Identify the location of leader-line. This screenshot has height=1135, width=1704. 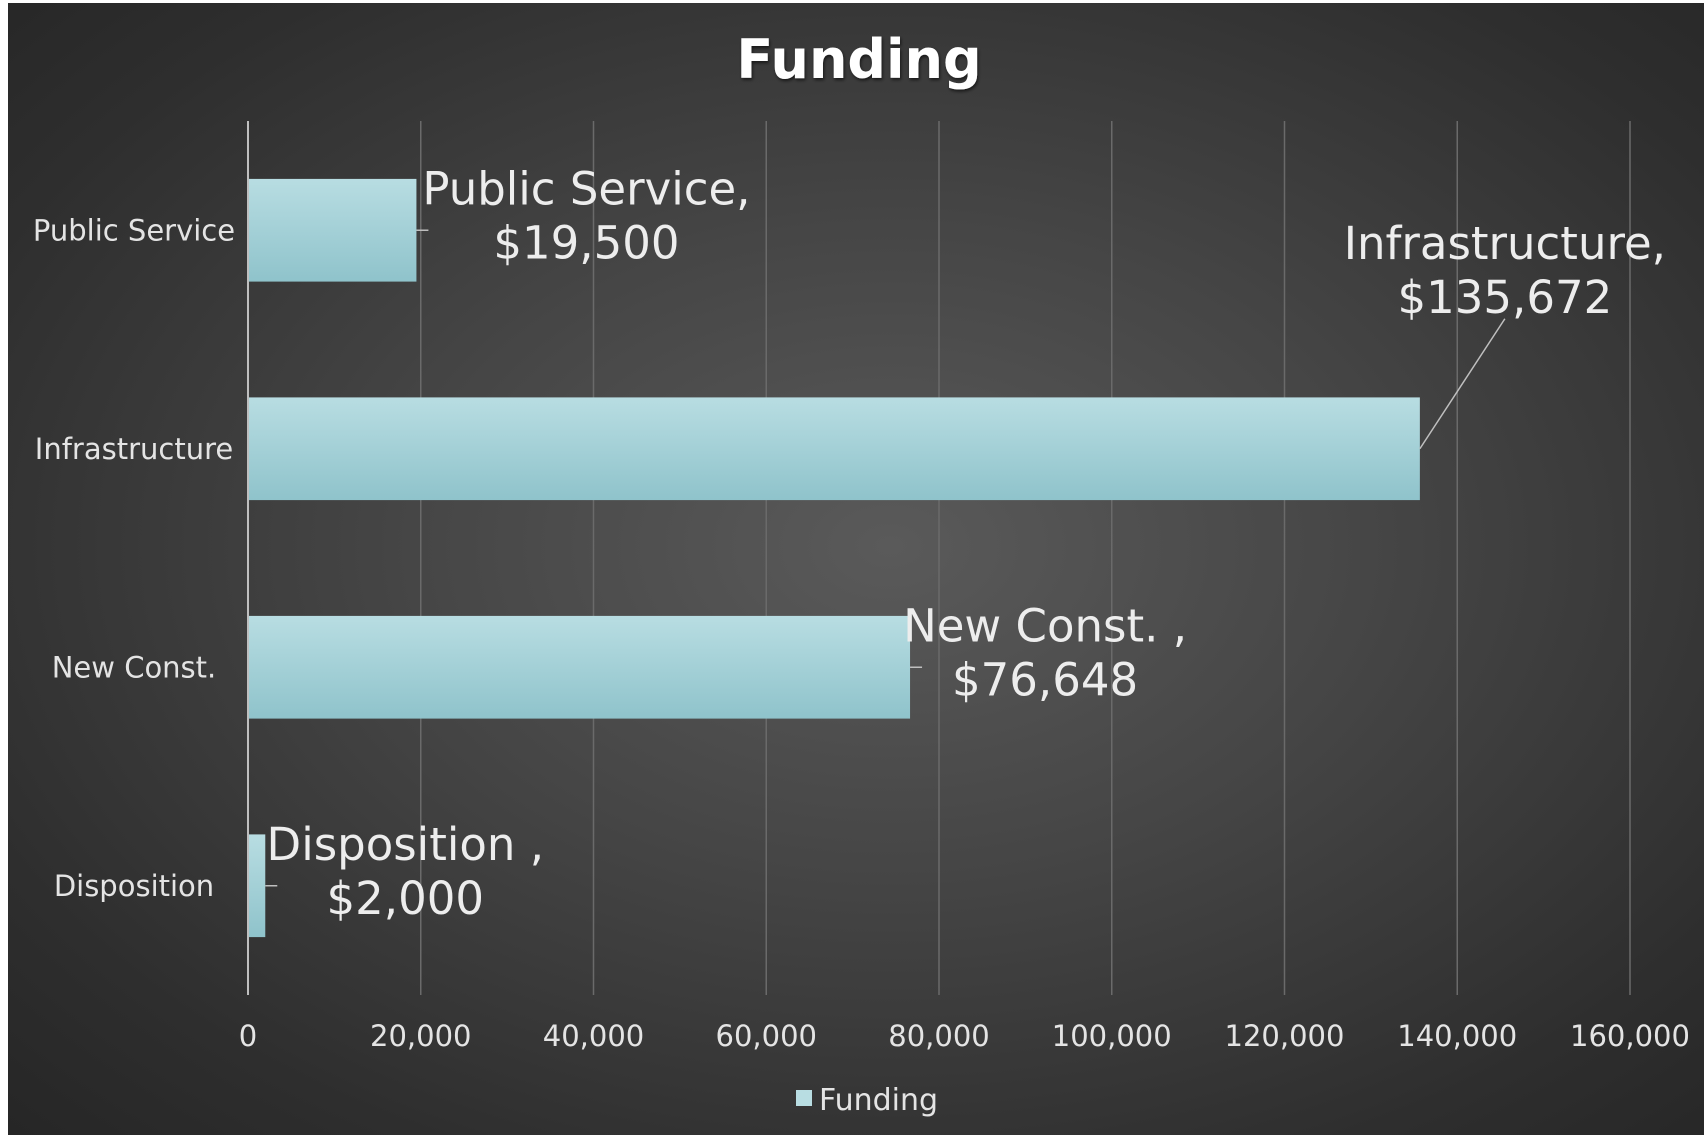
(1462, 384).